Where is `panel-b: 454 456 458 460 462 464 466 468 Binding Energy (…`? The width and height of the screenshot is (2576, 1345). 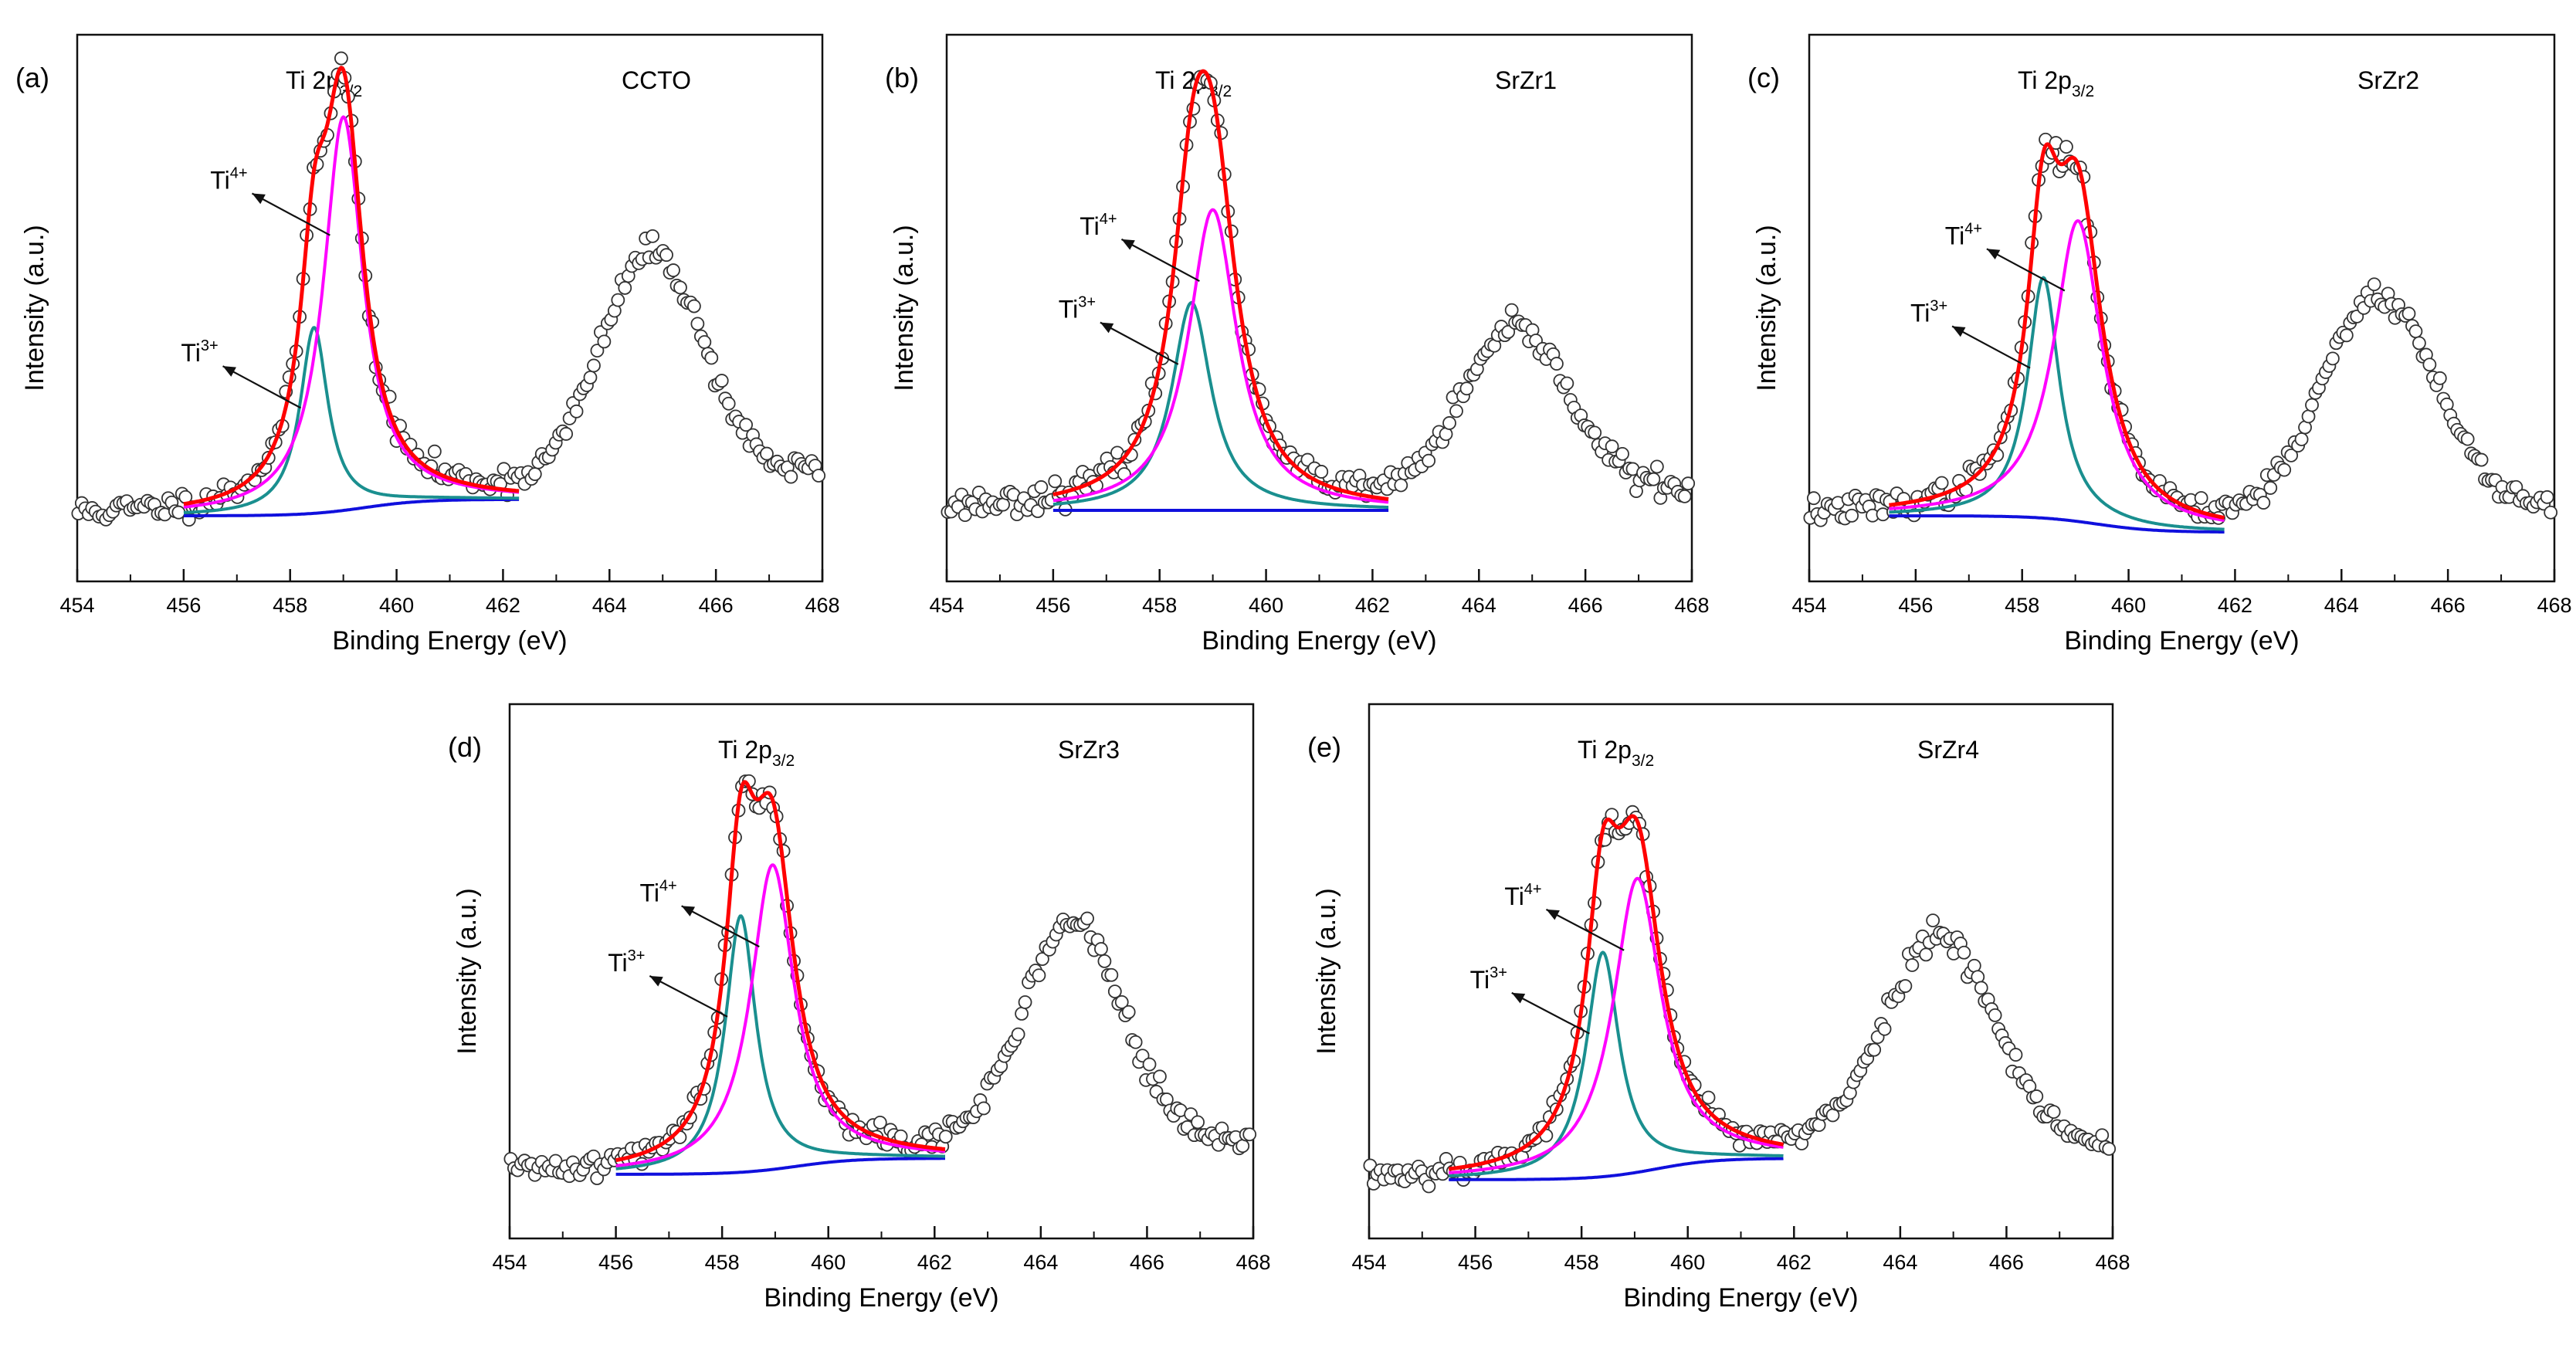
panel-b: 454 456 458 460 462 464 466 468 Binding Energy (… is located at coordinates (1297, 345).